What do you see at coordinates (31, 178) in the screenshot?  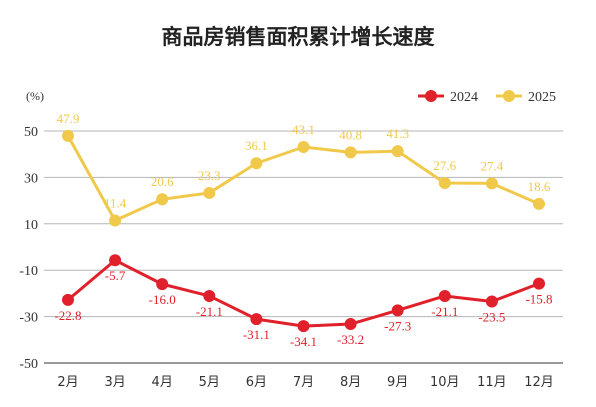 I see `y-tick-label: 30` at bounding box center [31, 178].